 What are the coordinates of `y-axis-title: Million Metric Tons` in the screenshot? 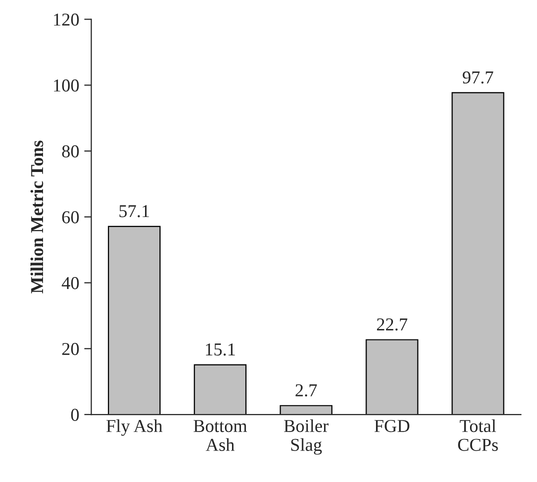 It's located at (37, 217).